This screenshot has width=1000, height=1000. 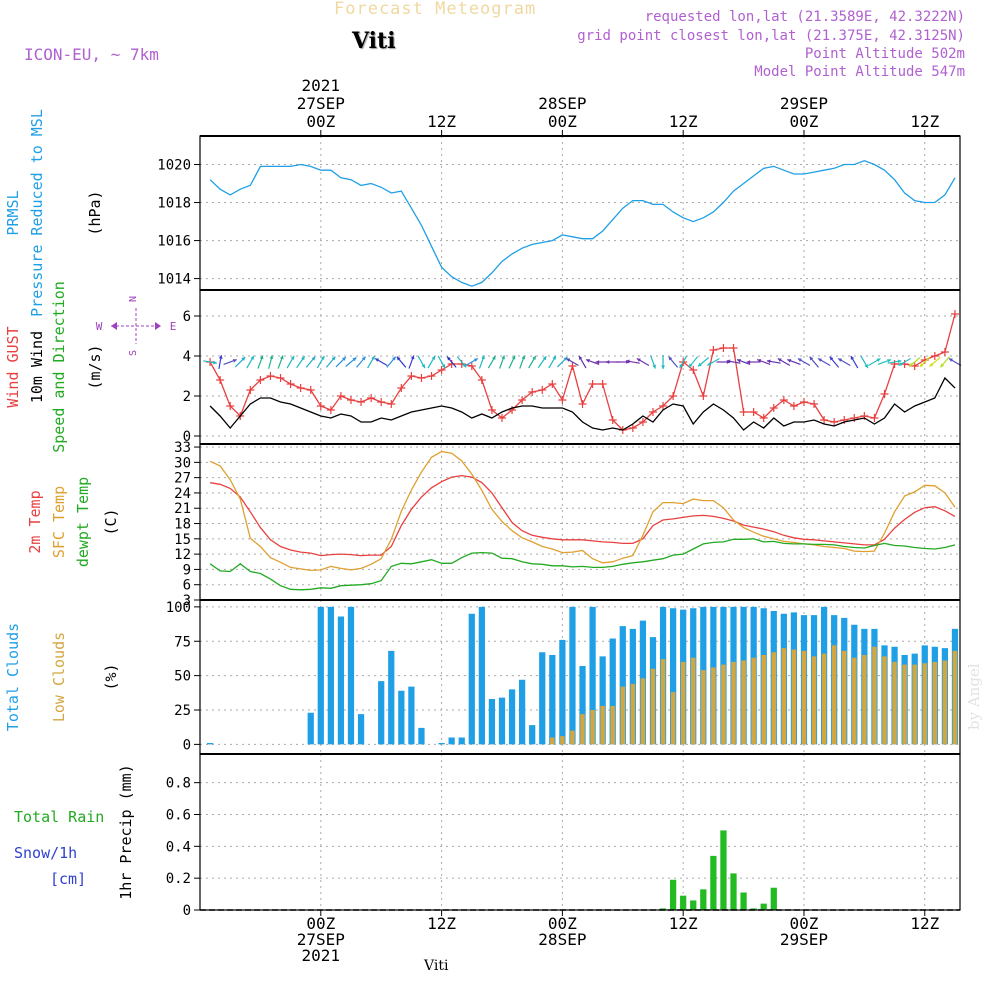 I want to click on y-tick-label: 75, so click(x=182, y=642).